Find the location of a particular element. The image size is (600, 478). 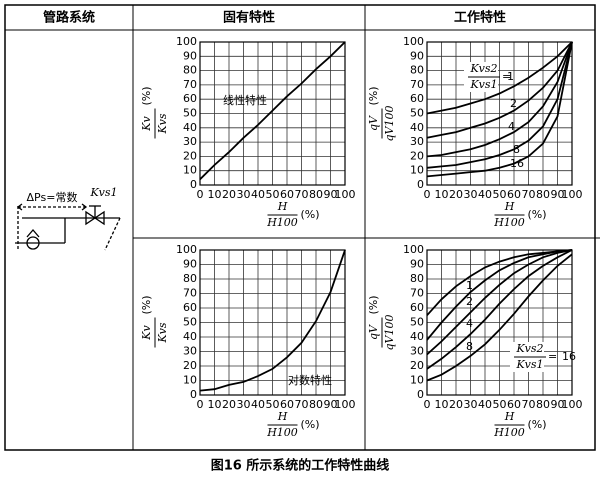

fraction-numerator: qV is located at coordinates (373, 332).